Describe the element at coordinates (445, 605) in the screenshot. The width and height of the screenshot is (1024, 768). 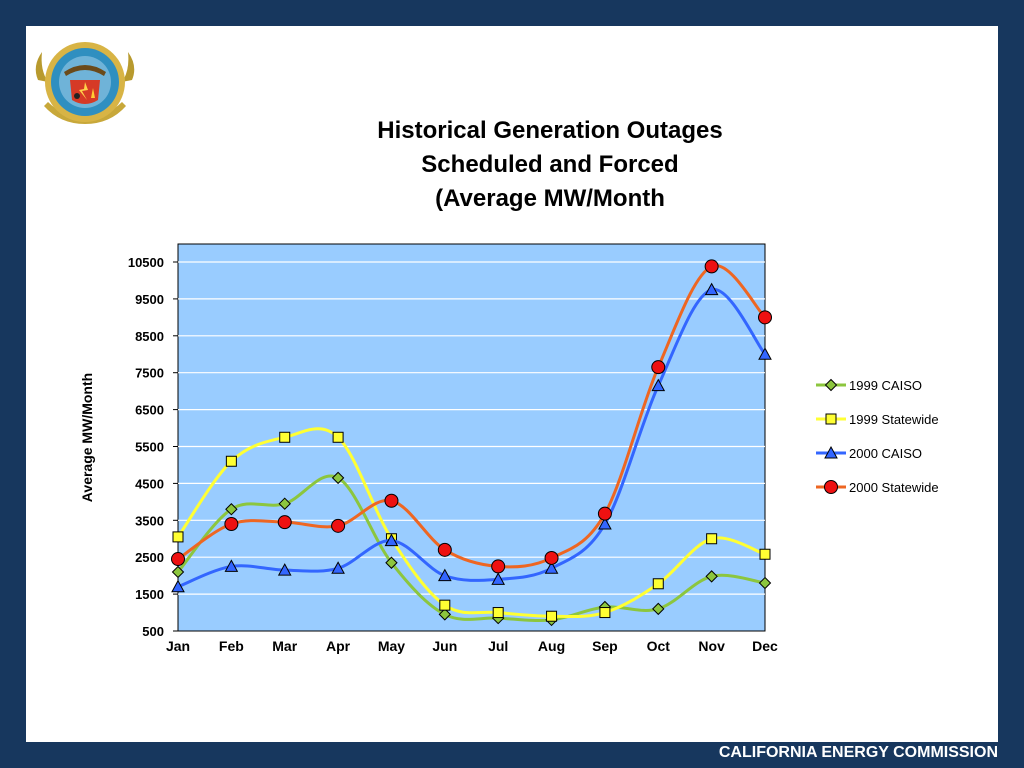
I see `point-1999-statewide-jun` at that location.